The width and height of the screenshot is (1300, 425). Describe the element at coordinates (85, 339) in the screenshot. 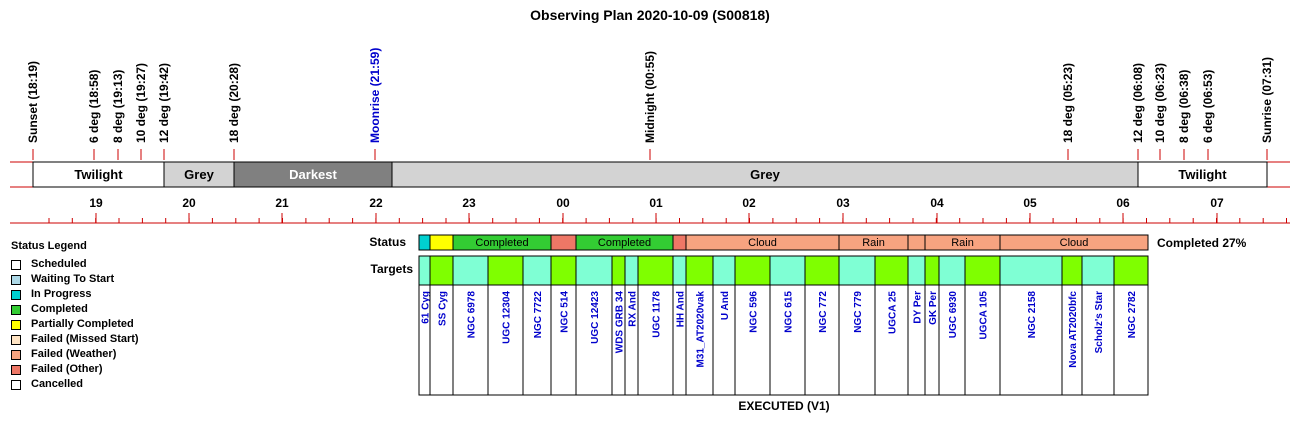

I see `legend-label: Failed (Missed Start)` at that location.